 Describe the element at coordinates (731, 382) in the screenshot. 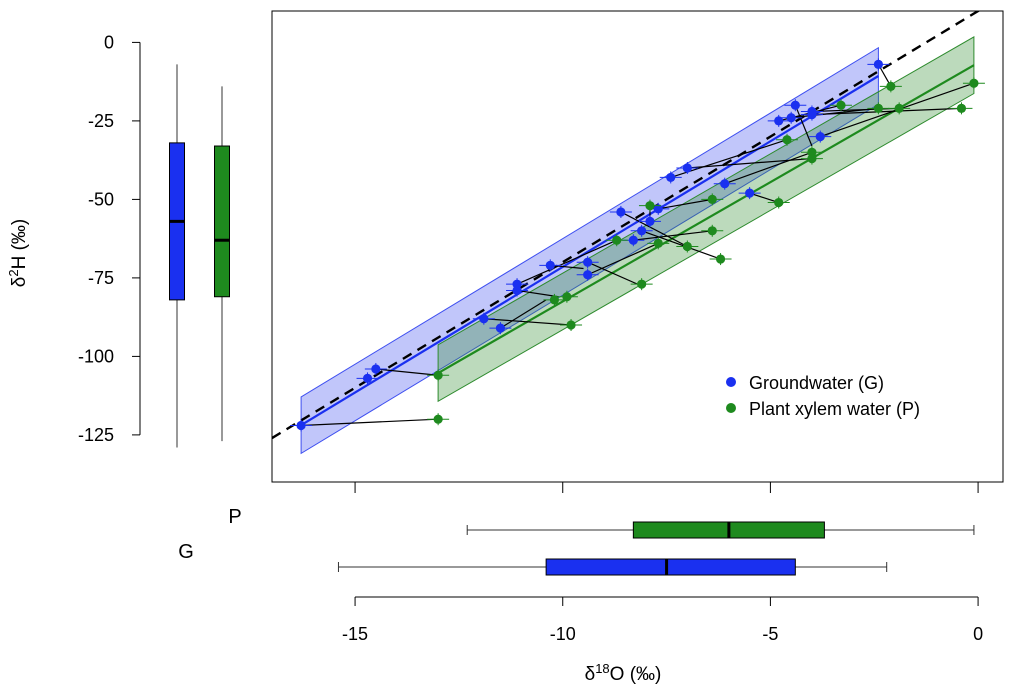

I see `legend-marker-groundwater` at that location.